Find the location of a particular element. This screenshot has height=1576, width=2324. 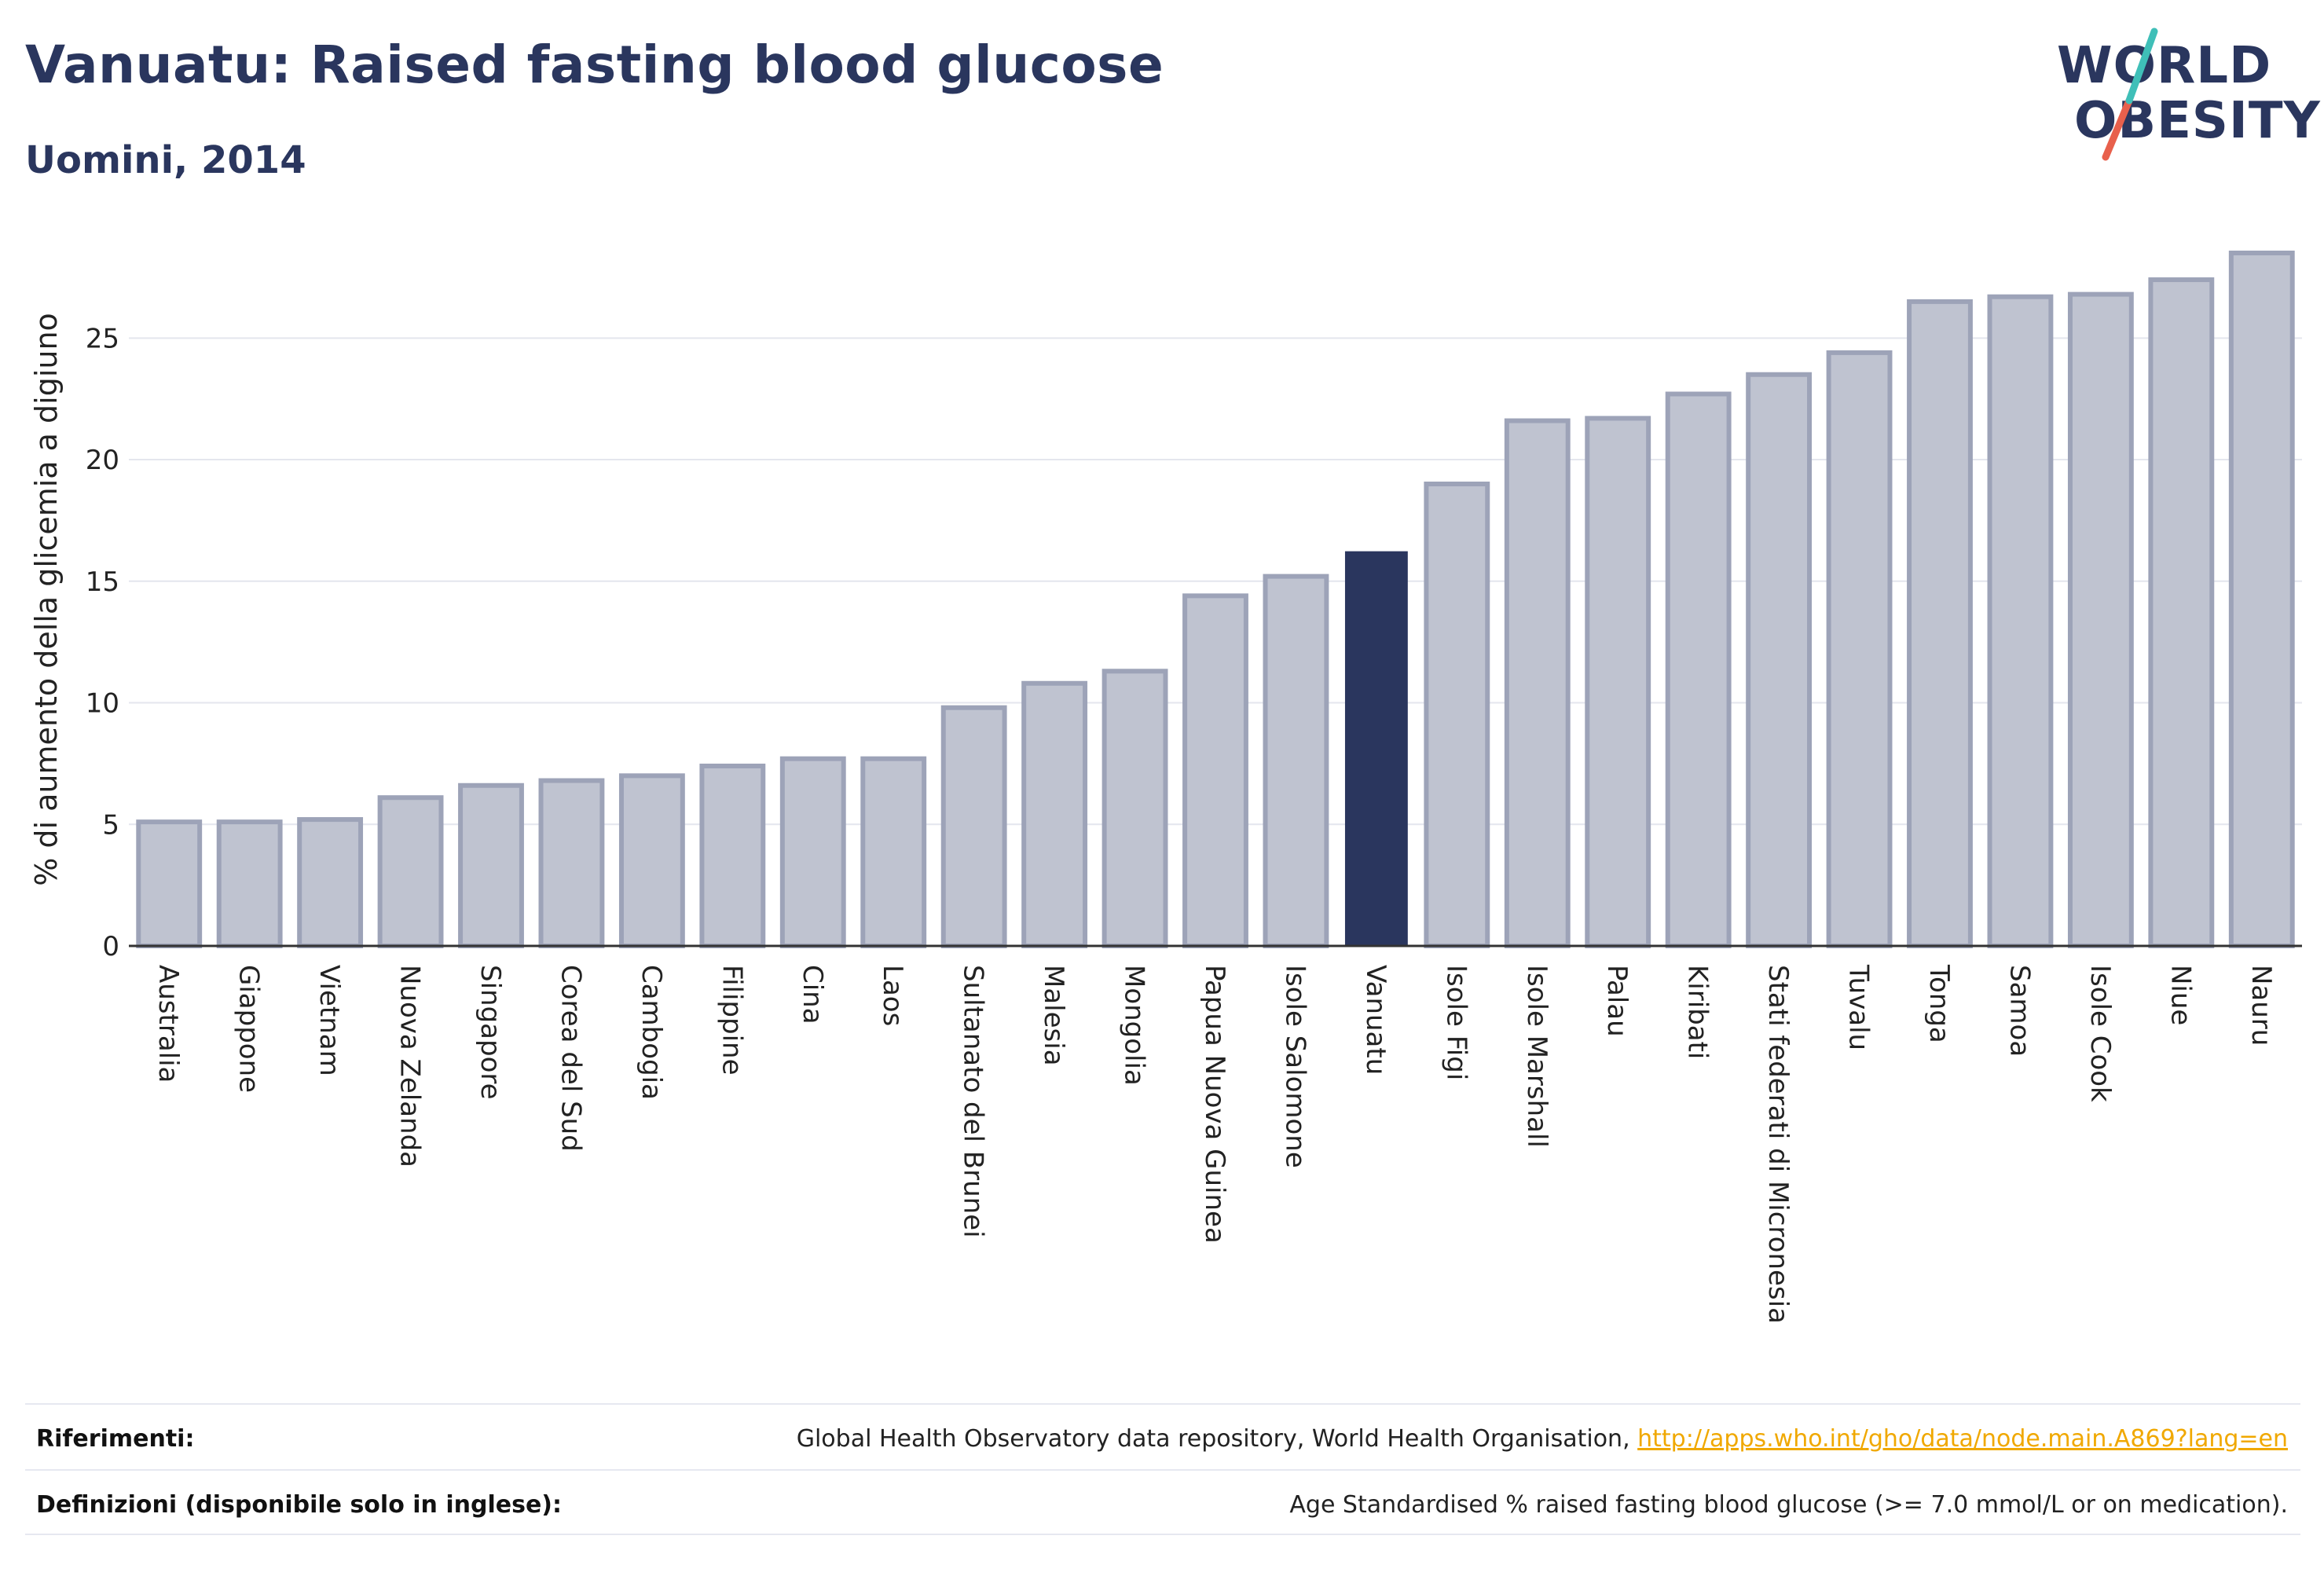

x-tick-label: Samoa is located at coordinates (2019, 1011).